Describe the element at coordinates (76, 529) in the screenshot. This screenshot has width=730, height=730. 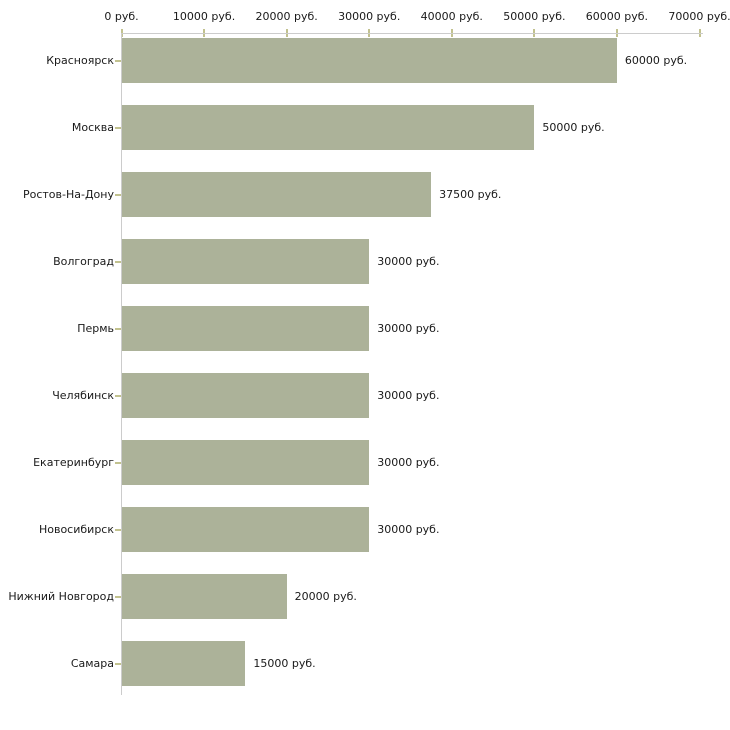
I see `category-label: Новосибирск` at that location.